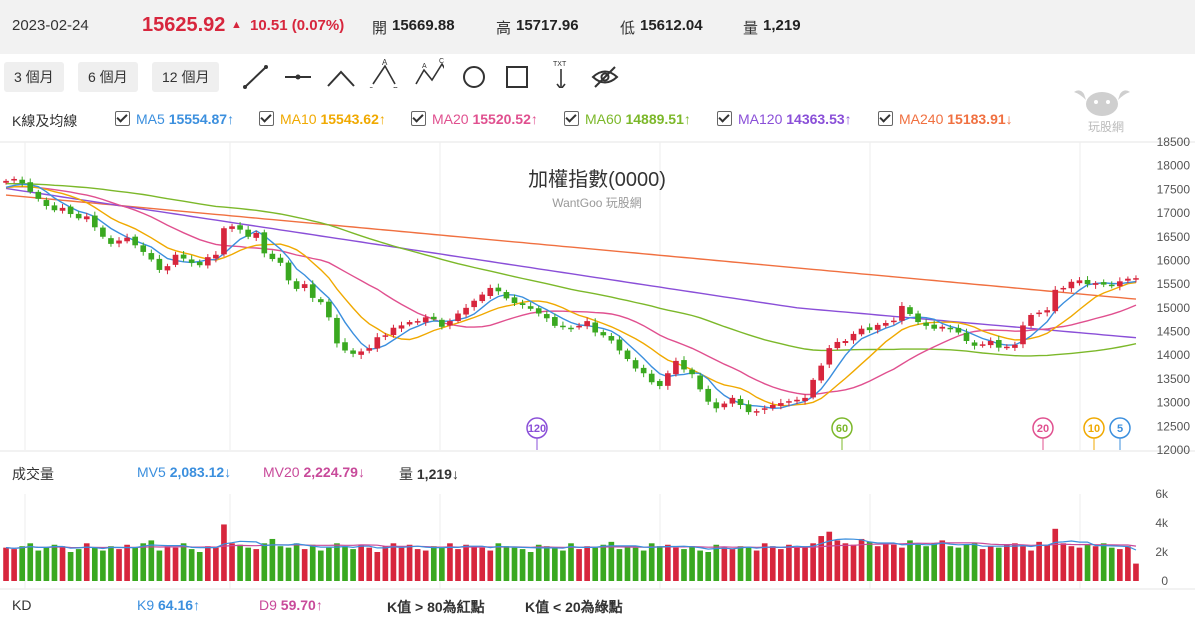 This screenshot has height=617, width=1195. I want to click on ma60-checkbox, so click(571, 118).